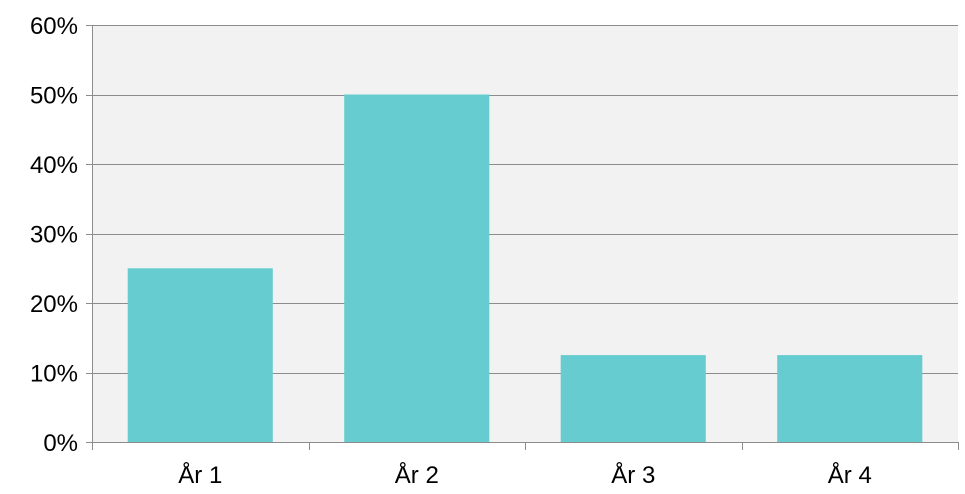  I want to click on y-tick-label: 50%, so click(54, 96).